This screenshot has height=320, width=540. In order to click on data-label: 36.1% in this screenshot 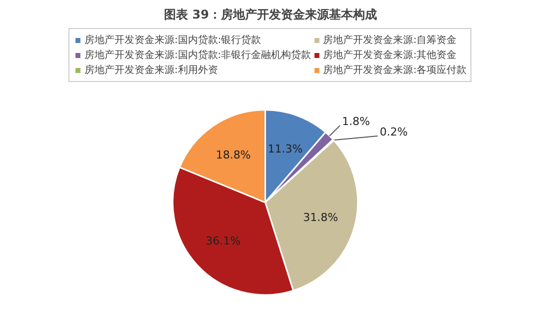, I will do `click(223, 241)`.